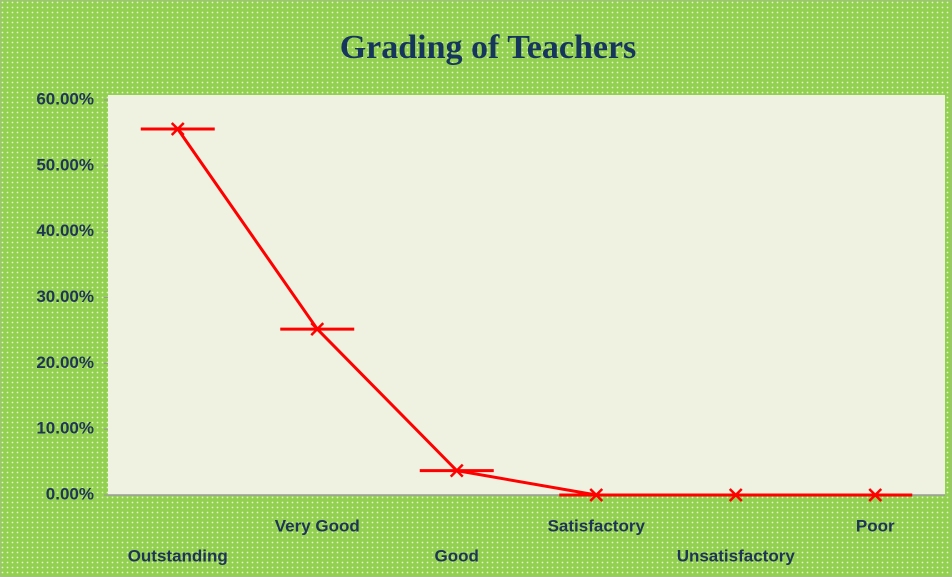 This screenshot has height=577, width=952. What do you see at coordinates (65, 362) in the screenshot?
I see `y-tick-label: 20.00%` at bounding box center [65, 362].